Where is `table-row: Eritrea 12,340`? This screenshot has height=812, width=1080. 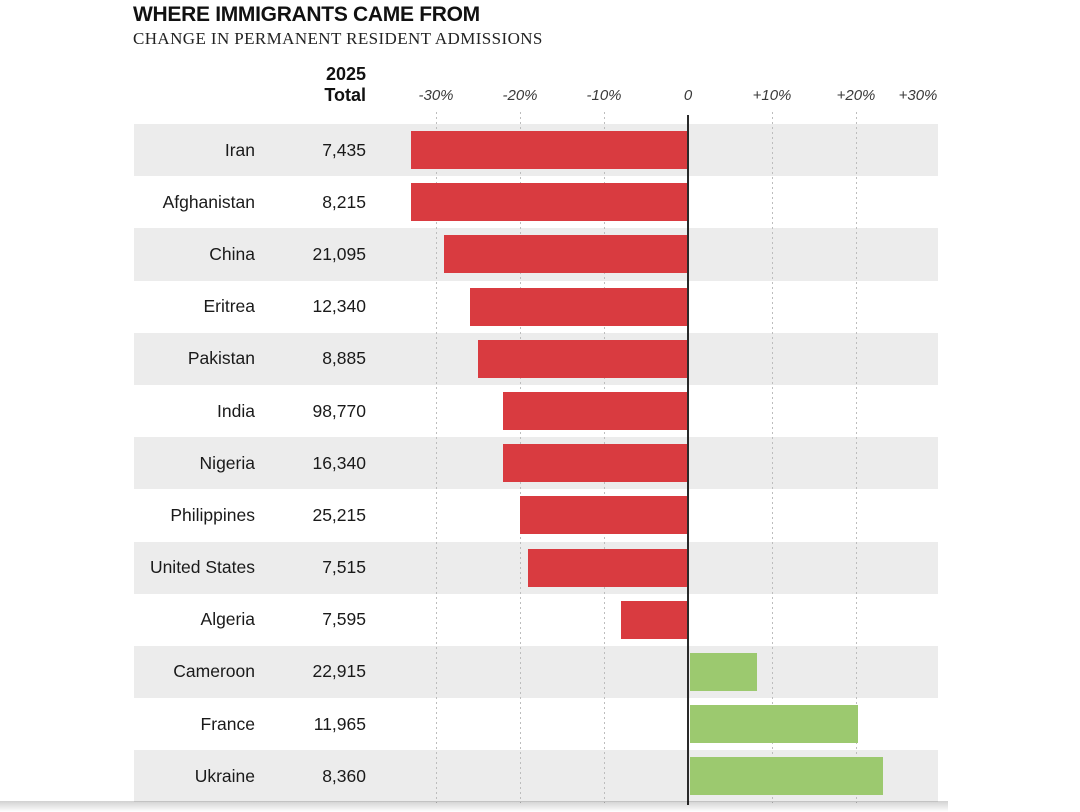 table-row: Eritrea 12,340 is located at coordinates (536, 307).